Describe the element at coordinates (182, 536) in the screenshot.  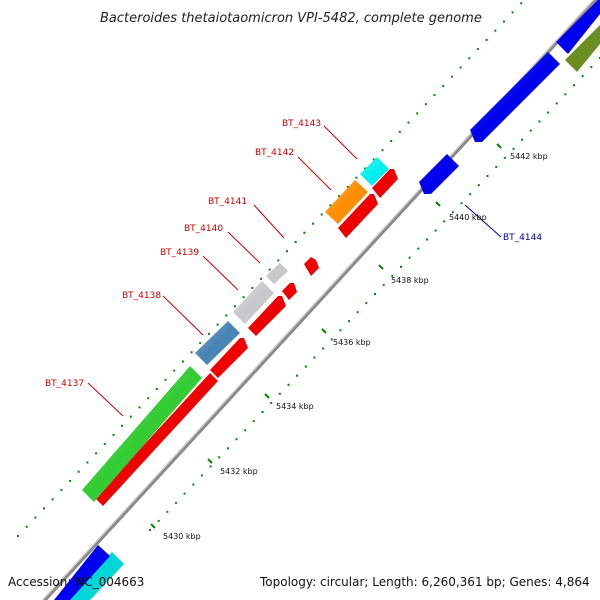
I see `tick-label-5430: 5430 kbp` at that location.